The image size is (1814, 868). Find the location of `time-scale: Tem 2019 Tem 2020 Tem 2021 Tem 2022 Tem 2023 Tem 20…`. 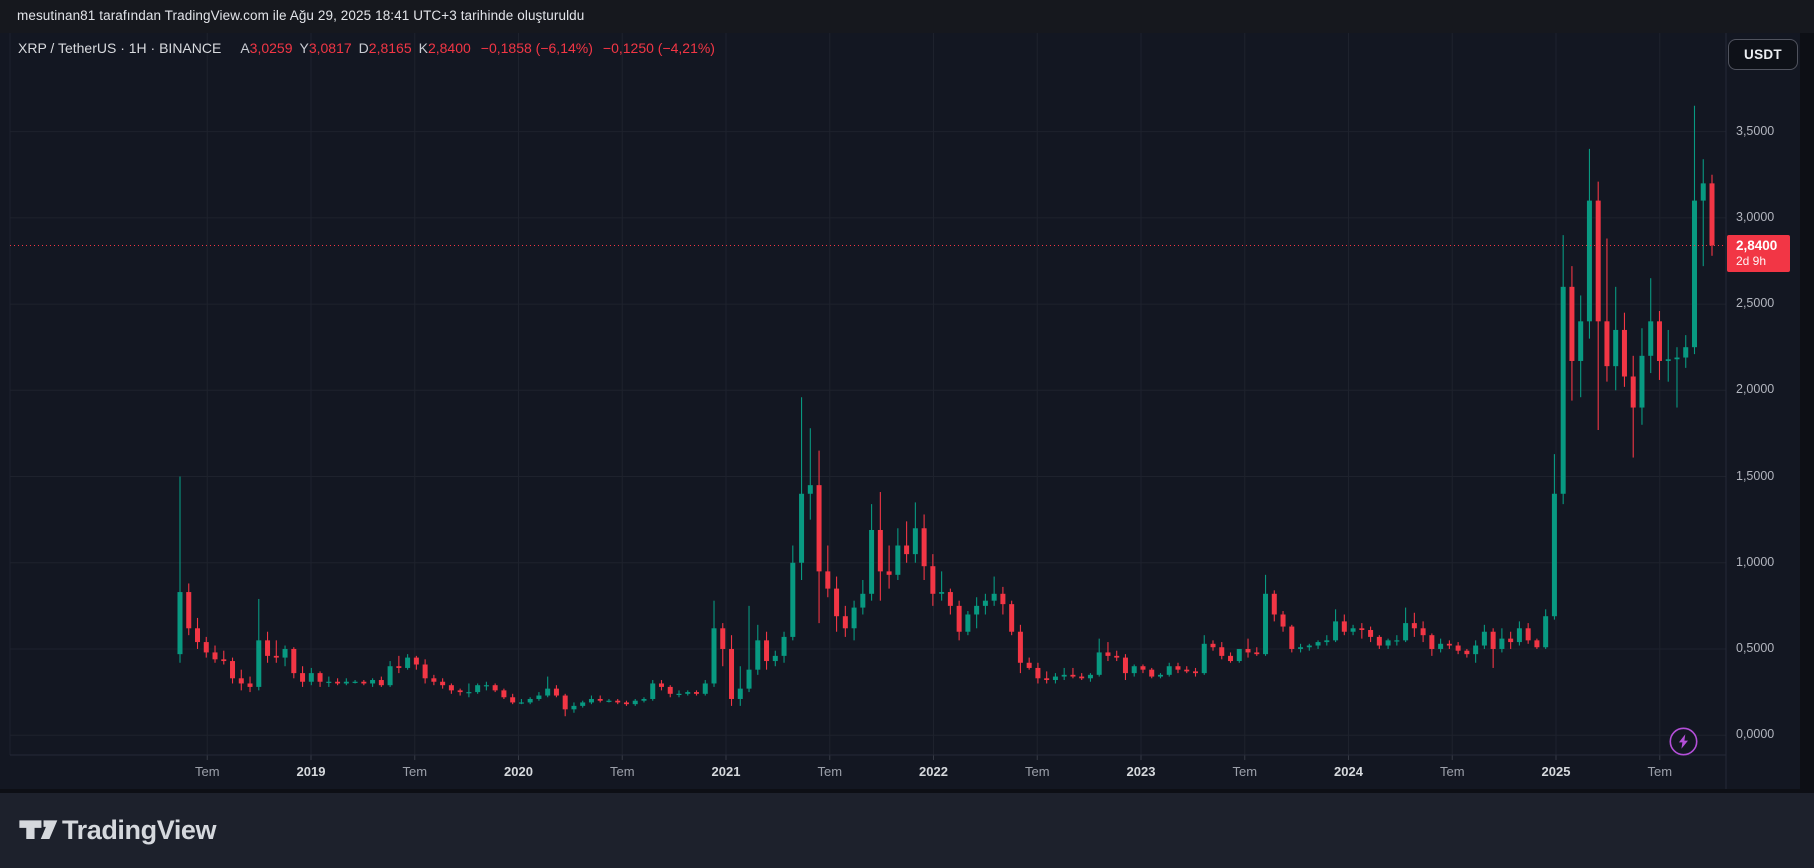

time-scale: Tem 2019 Tem 2020 Tem 2021 Tem 2022 Tem 2023 Tem 20… is located at coordinates (900, 772).